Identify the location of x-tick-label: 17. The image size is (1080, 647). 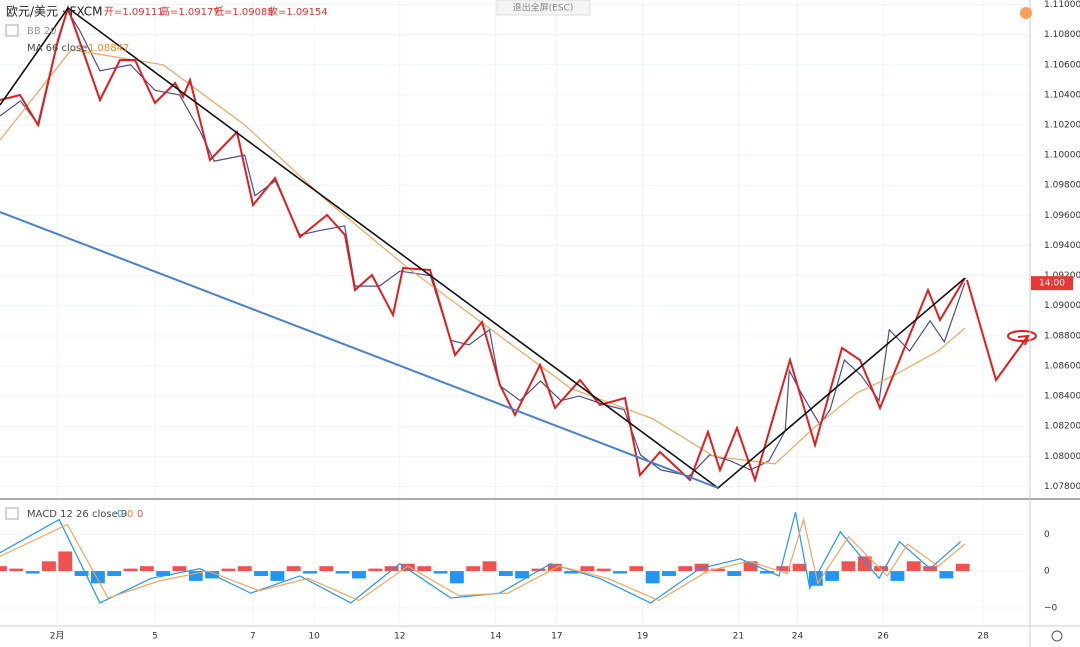
(556, 637).